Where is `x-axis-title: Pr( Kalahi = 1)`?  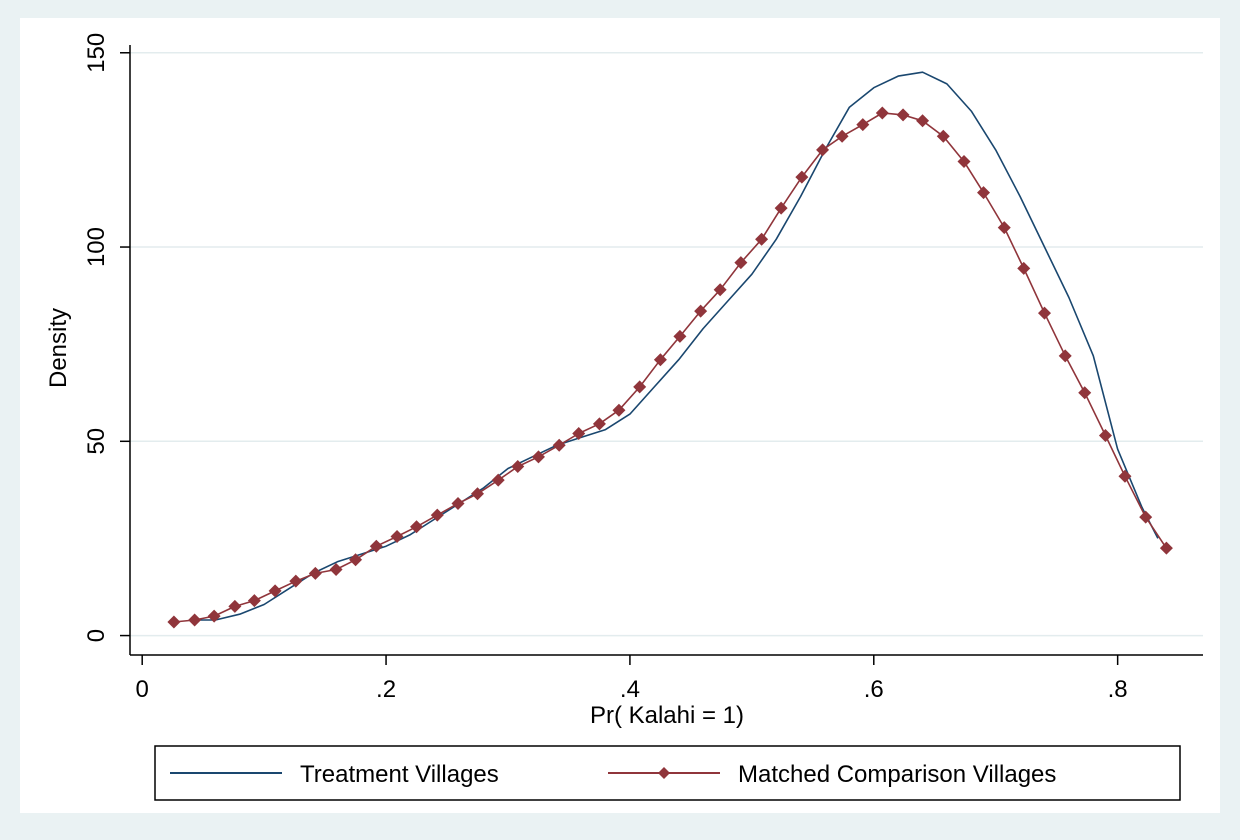 x-axis-title: Pr( Kalahi = 1) is located at coordinates (667, 715).